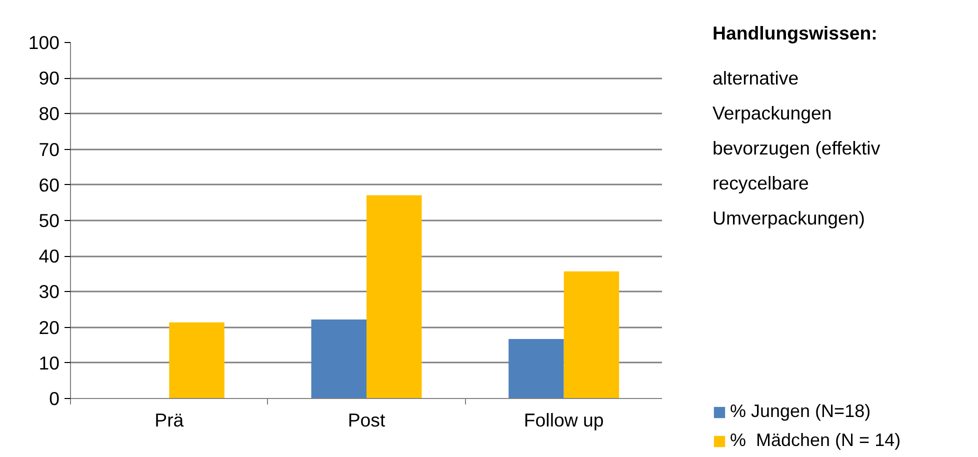 This screenshot has height=457, width=978. I want to click on y-tick-label: 80, so click(49, 113).